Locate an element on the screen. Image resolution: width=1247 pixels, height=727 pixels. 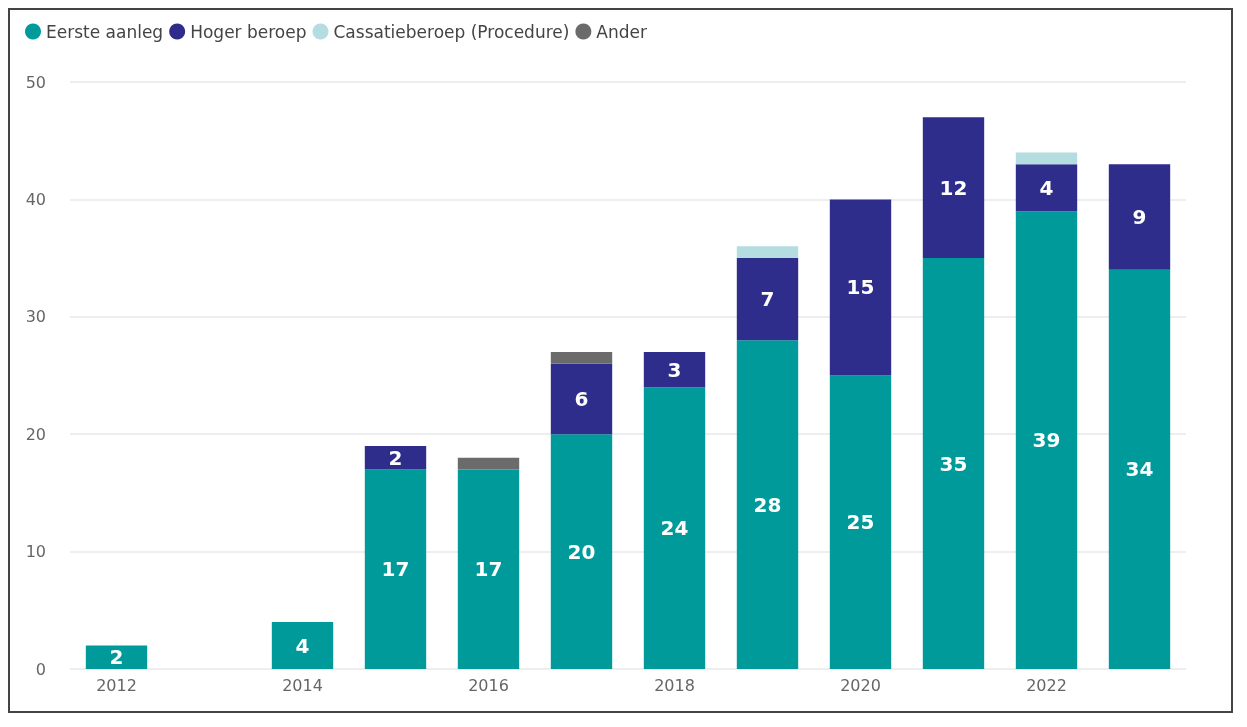
y-tick-label: 30 is located at coordinates (35, 317).